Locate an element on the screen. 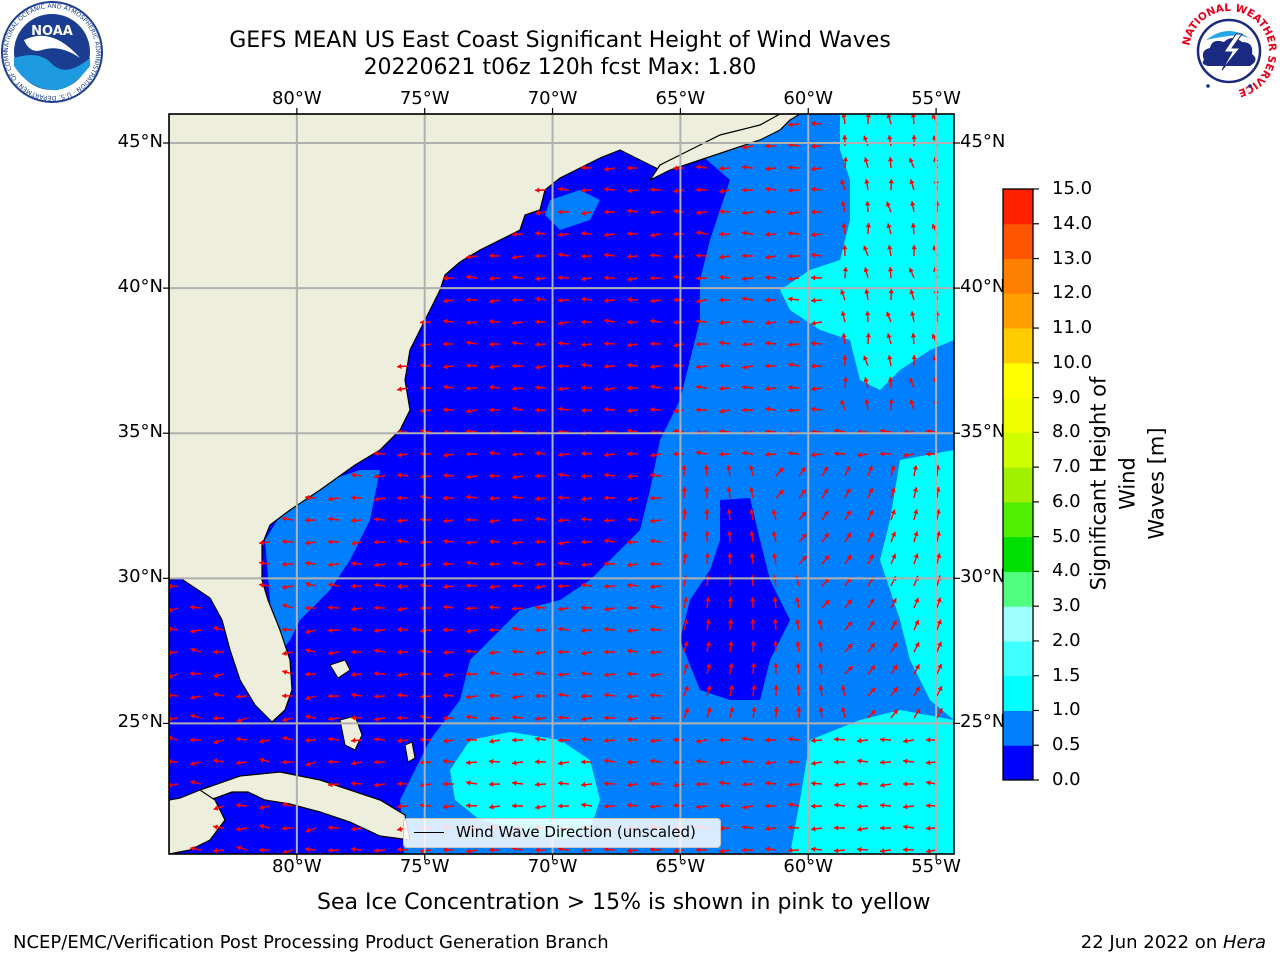  lon-tick-label-top: 70°W is located at coordinates (552, 98).